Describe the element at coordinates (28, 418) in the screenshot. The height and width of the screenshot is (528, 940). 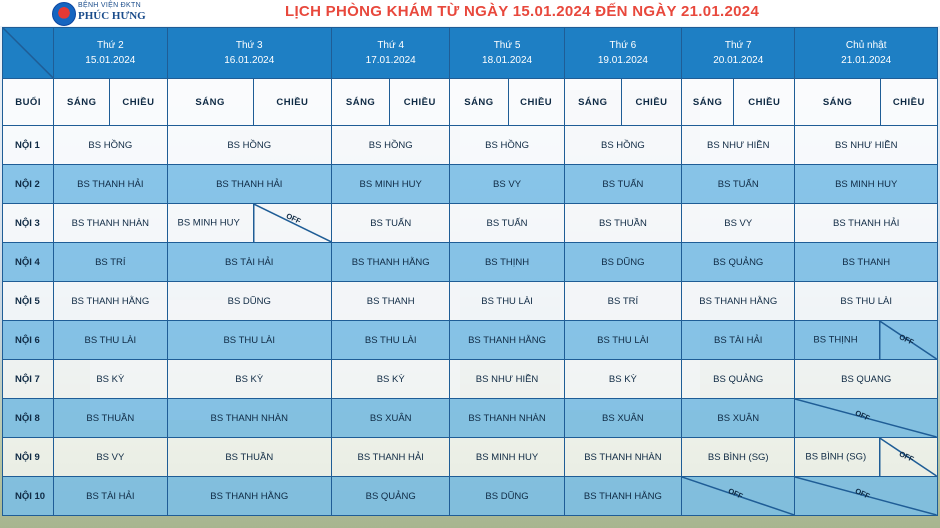
I see `row-label: NỘI 8` at that location.